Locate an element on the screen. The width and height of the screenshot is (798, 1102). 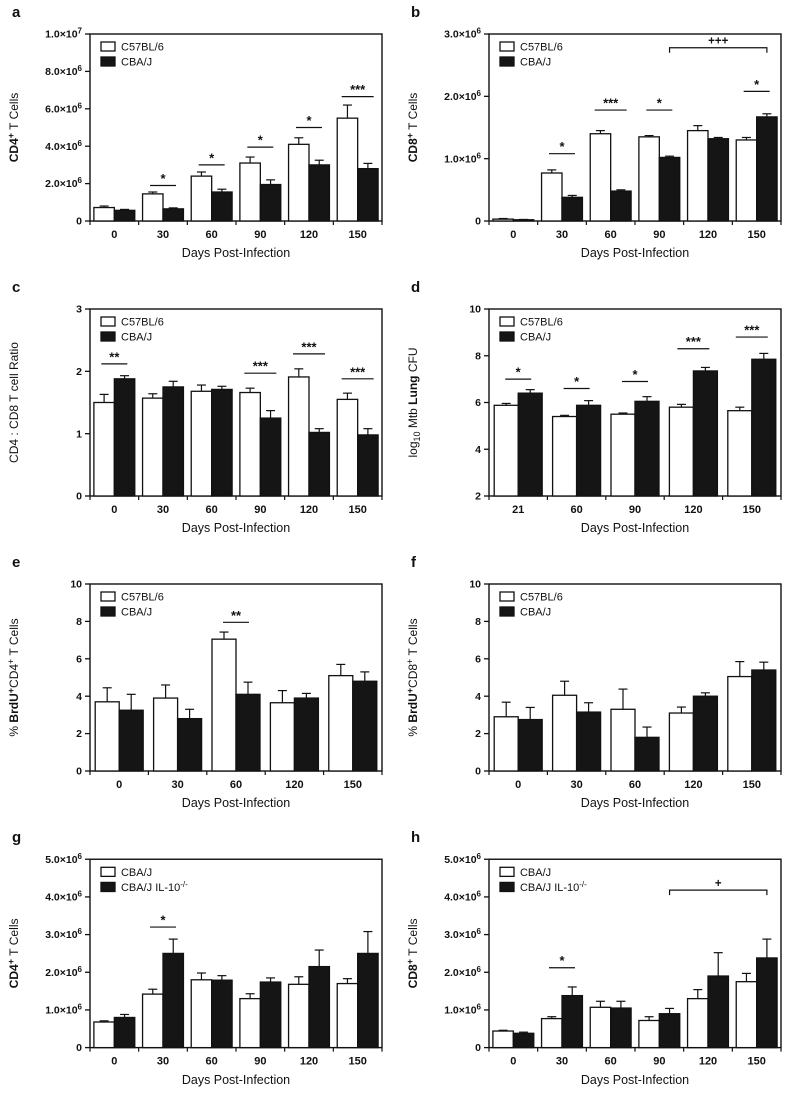
svg-text: log10 Mtb Lung CFU is located at coordinates (414, 402).